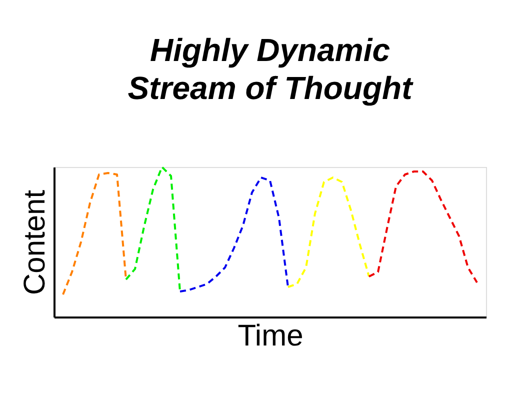 This screenshot has width=523, height=402. What do you see at coordinates (271, 336) in the screenshot?
I see `x-axis-title: Time` at bounding box center [271, 336].